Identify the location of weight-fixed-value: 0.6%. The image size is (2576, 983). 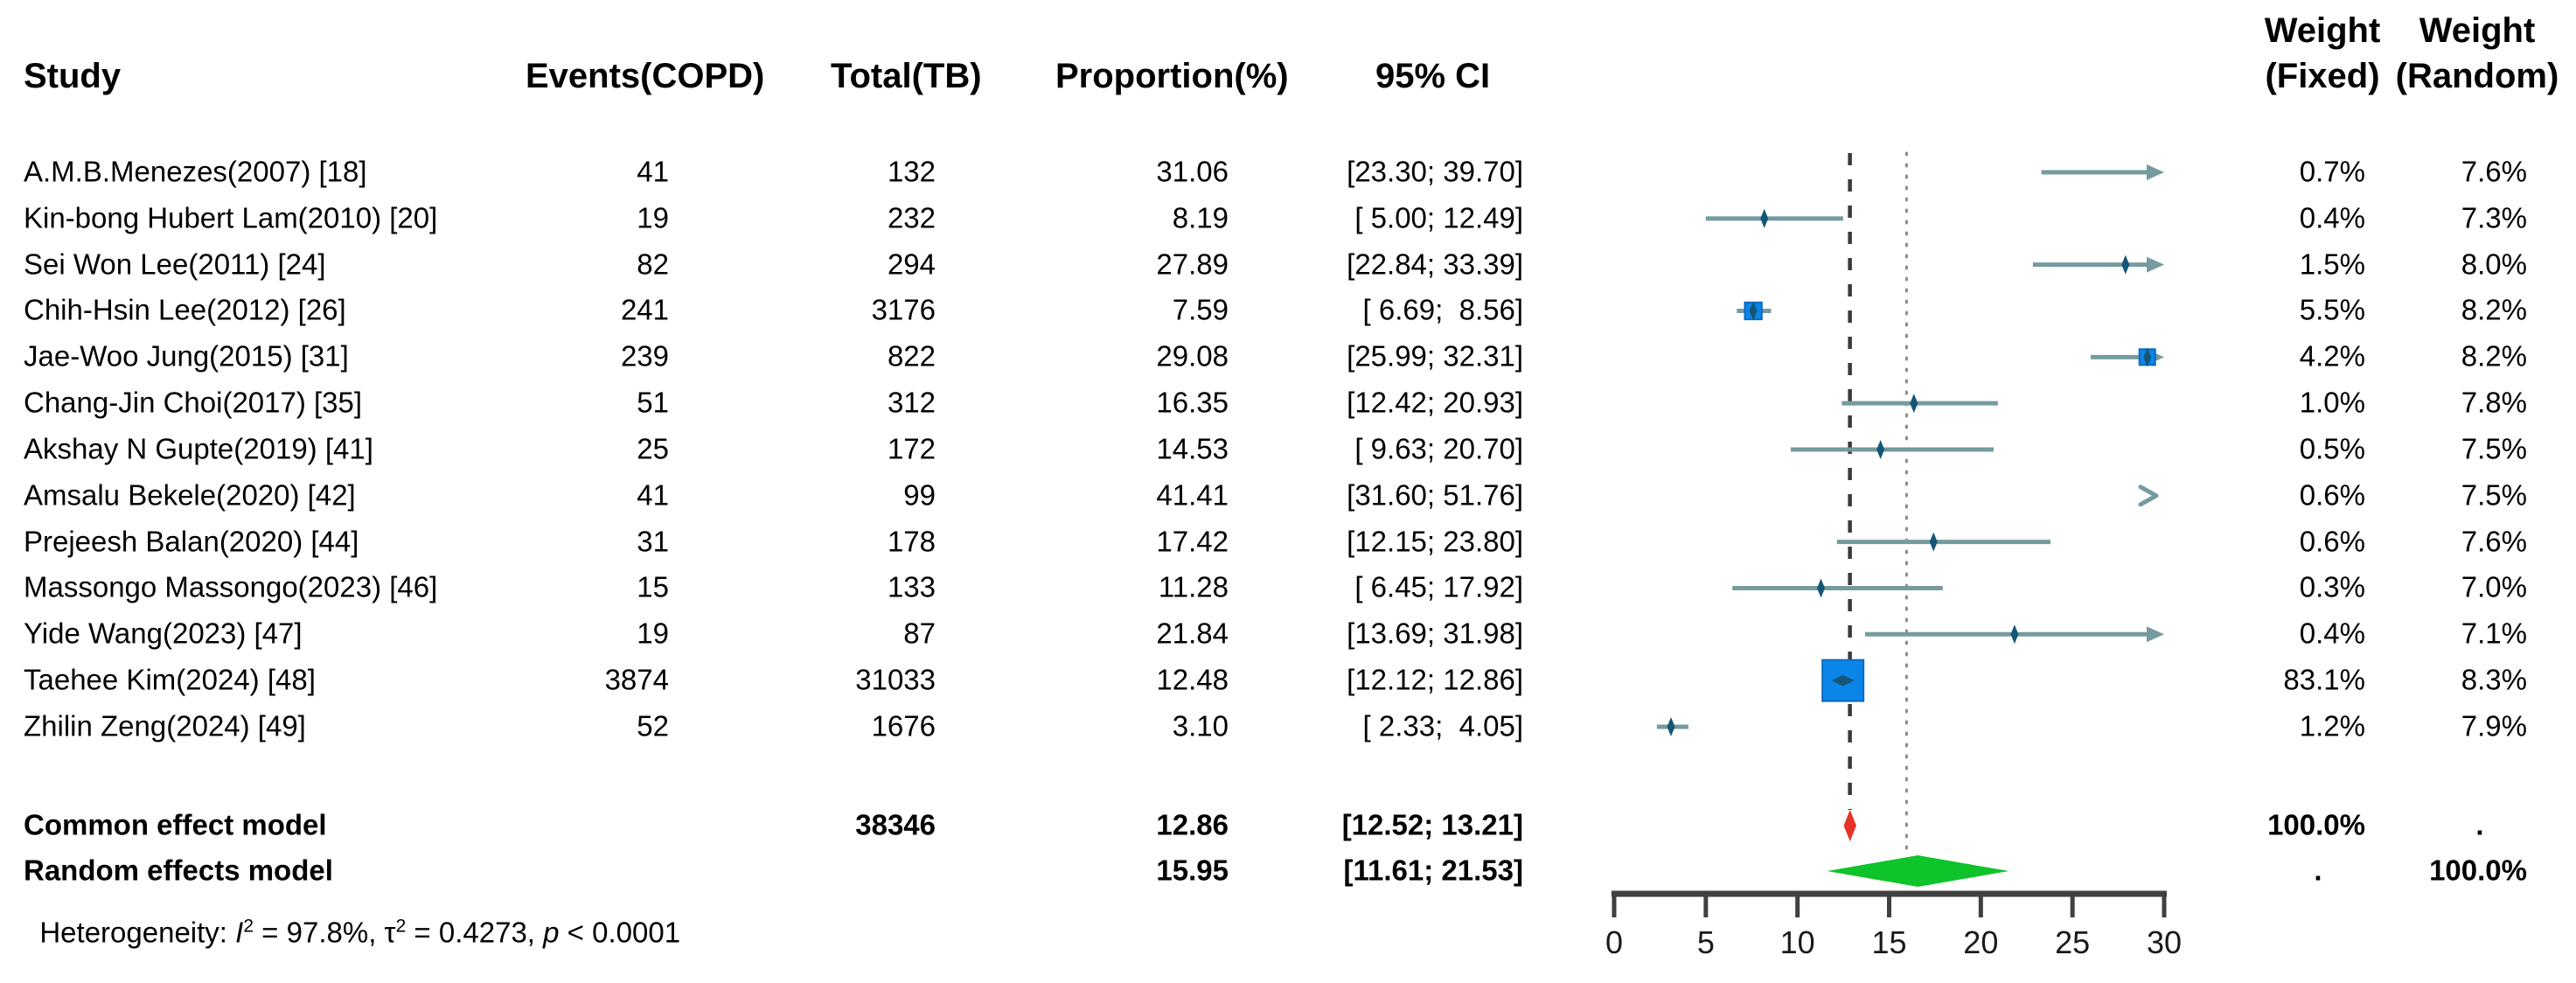
(2332, 541).